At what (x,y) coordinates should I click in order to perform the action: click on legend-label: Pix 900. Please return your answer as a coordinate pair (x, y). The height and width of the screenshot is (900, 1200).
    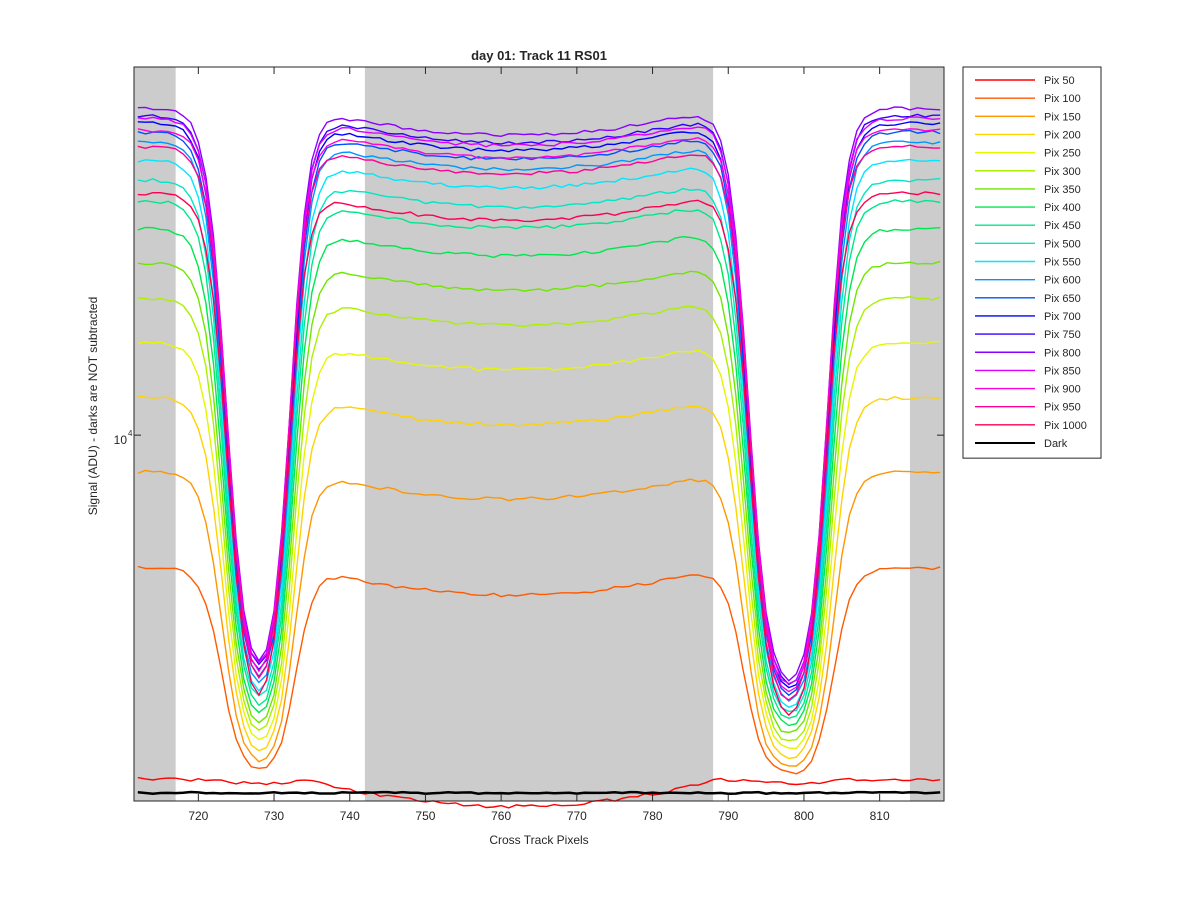
    Looking at the image, I should click on (1062, 390).